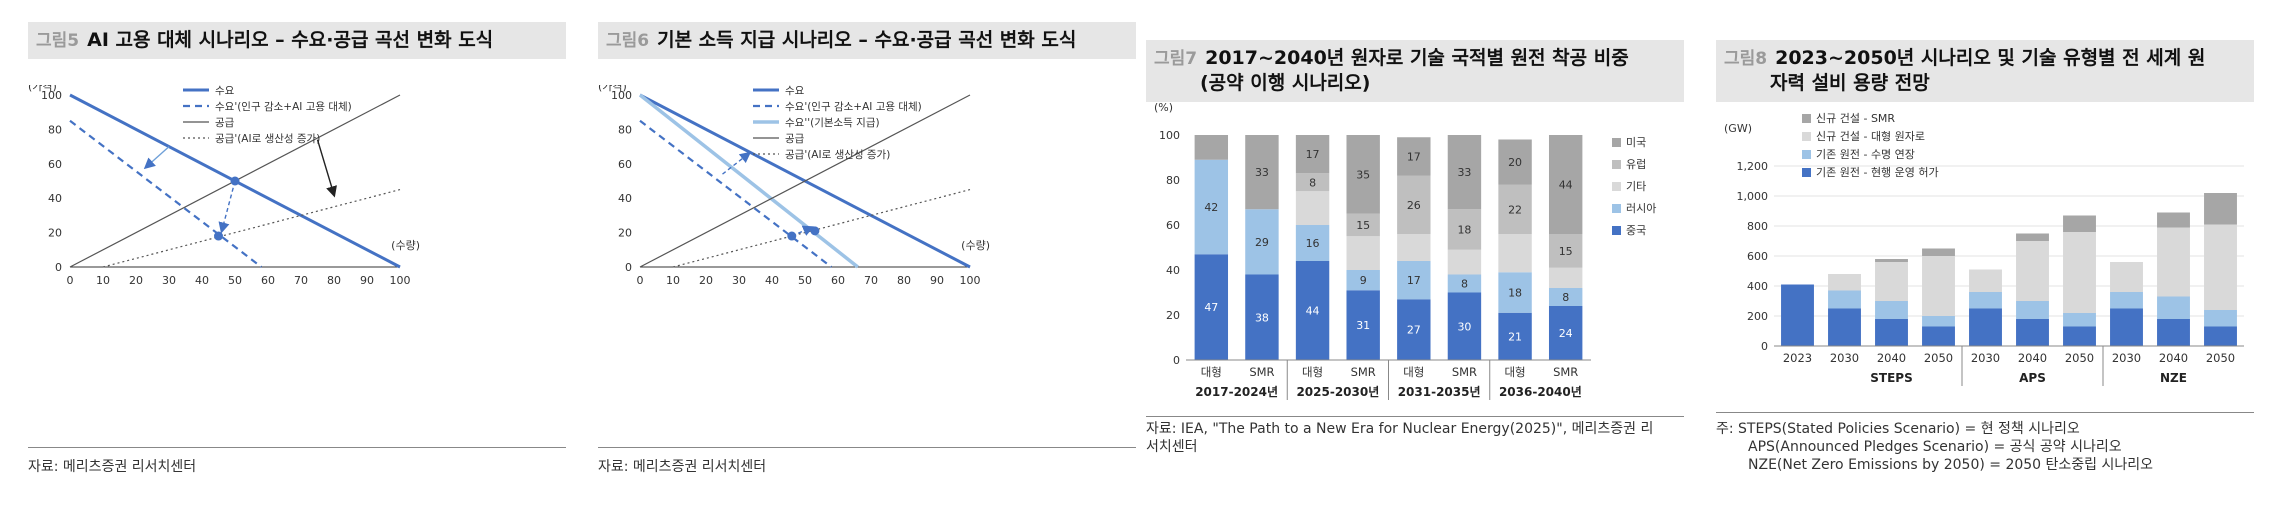  I want to click on figure-title-line-2: 자력 설비 용량 전망, so click(1850, 83).